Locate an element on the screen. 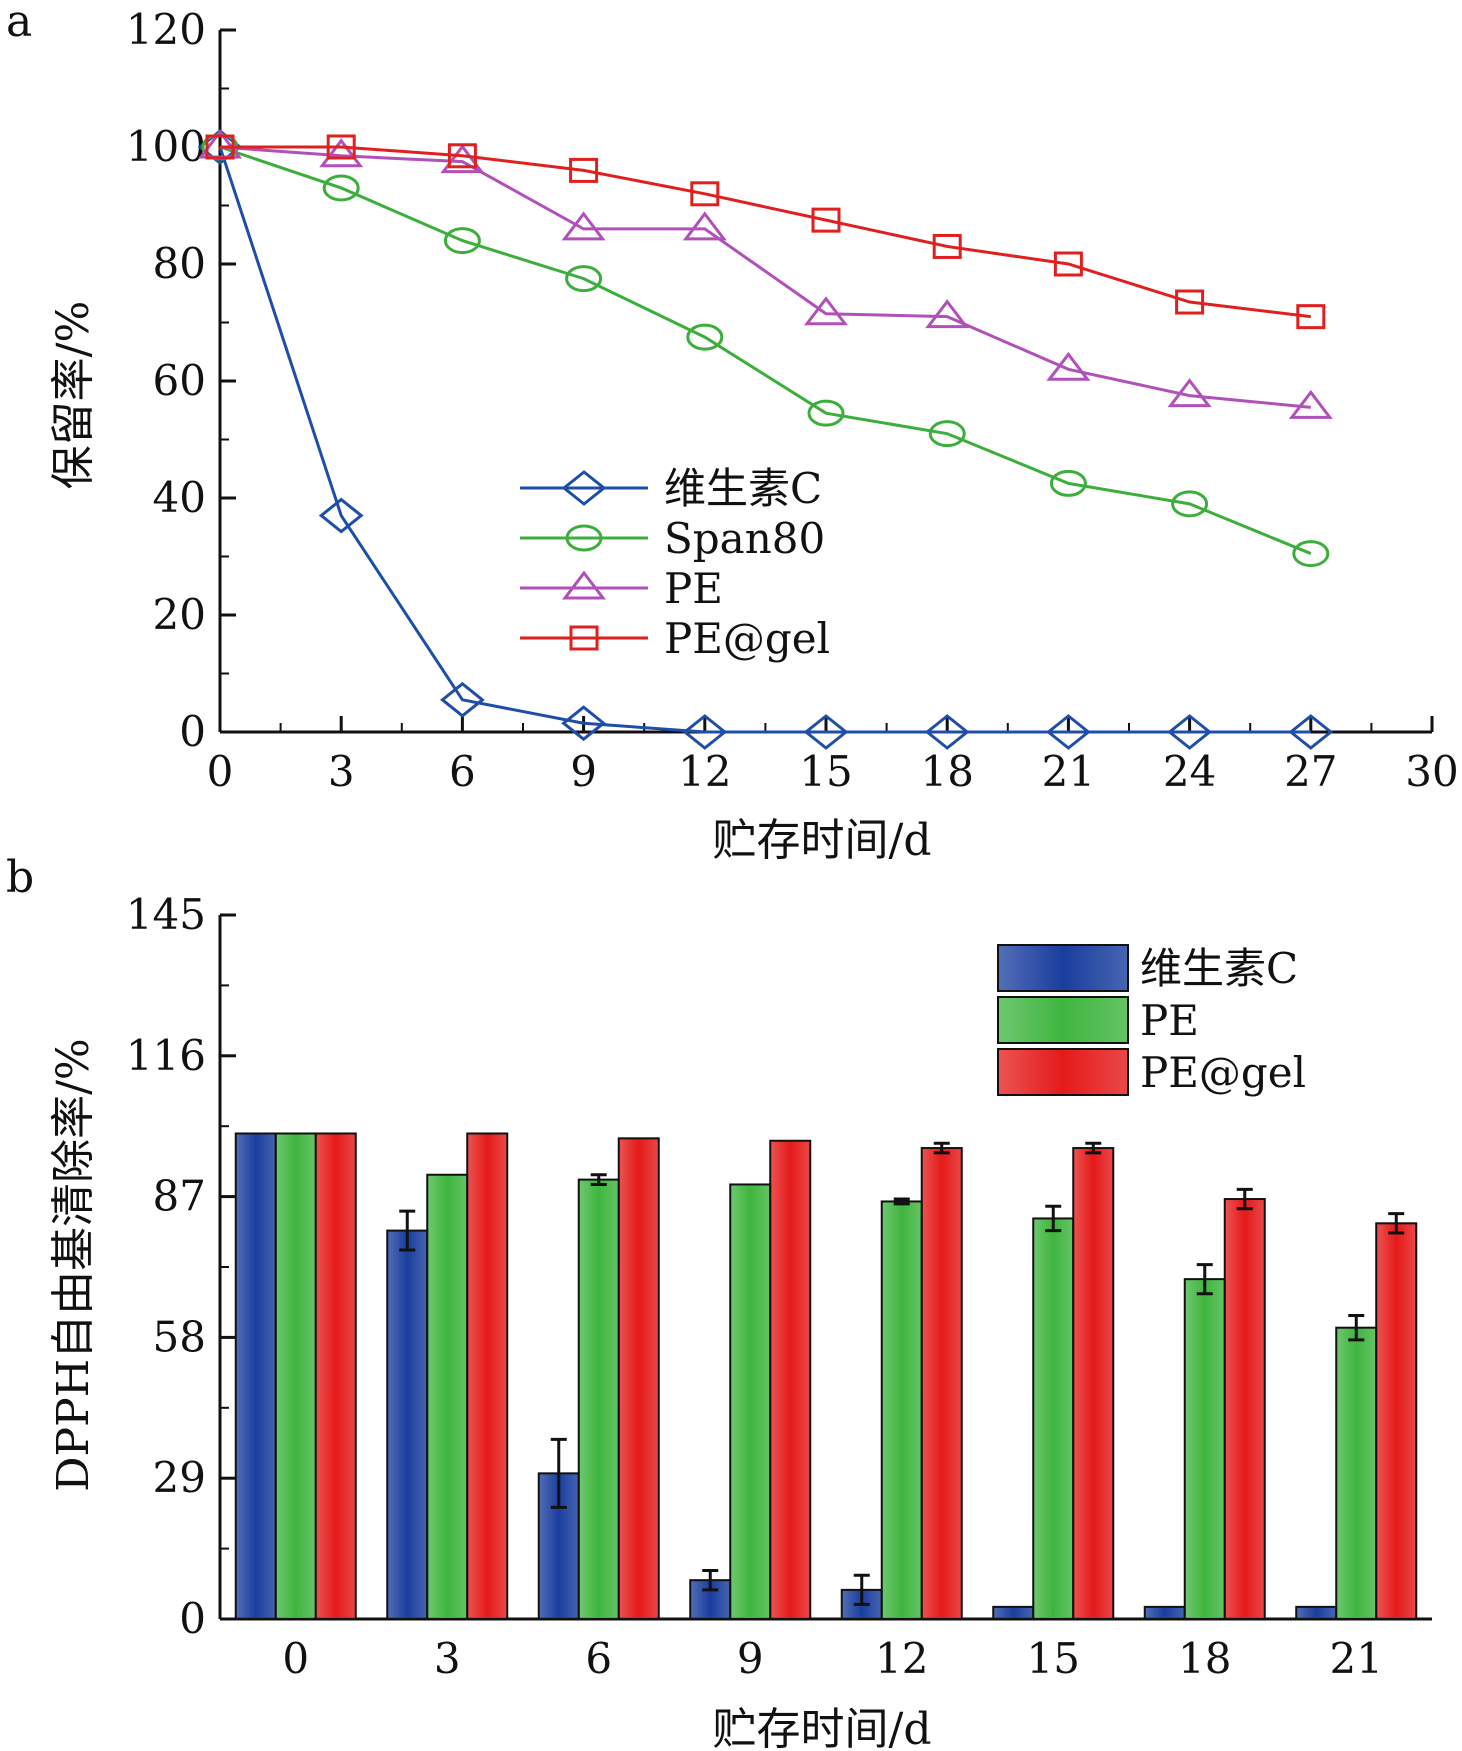 Image resolution: width=1462 pixels, height=1751 pixels. panel-a-y-tick-label: 60 is located at coordinates (179, 380).